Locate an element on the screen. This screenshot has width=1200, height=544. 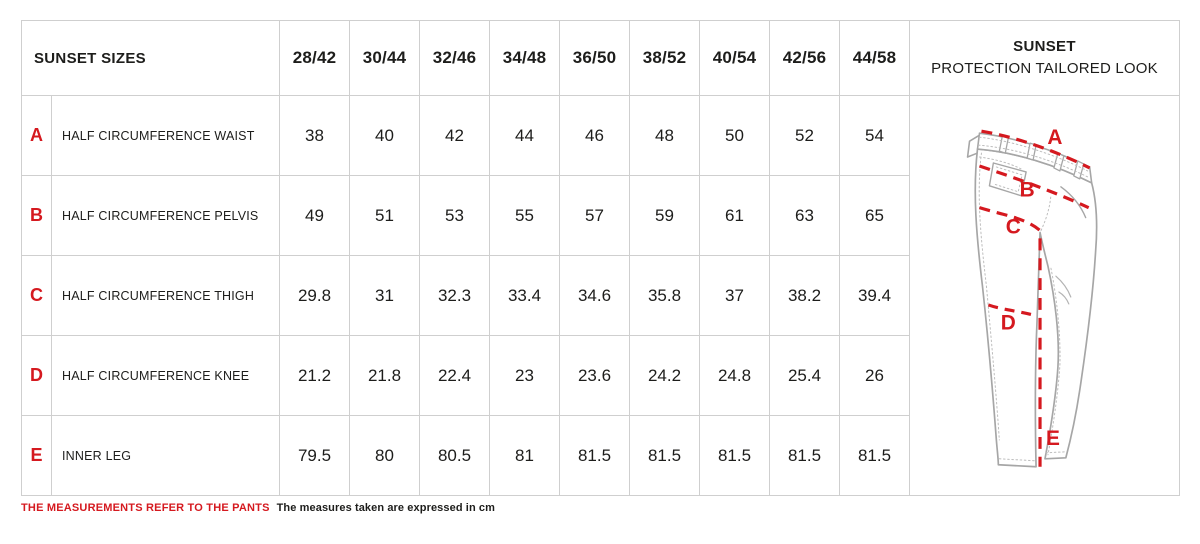
measure-value: 38 is located at coordinates (314, 135).